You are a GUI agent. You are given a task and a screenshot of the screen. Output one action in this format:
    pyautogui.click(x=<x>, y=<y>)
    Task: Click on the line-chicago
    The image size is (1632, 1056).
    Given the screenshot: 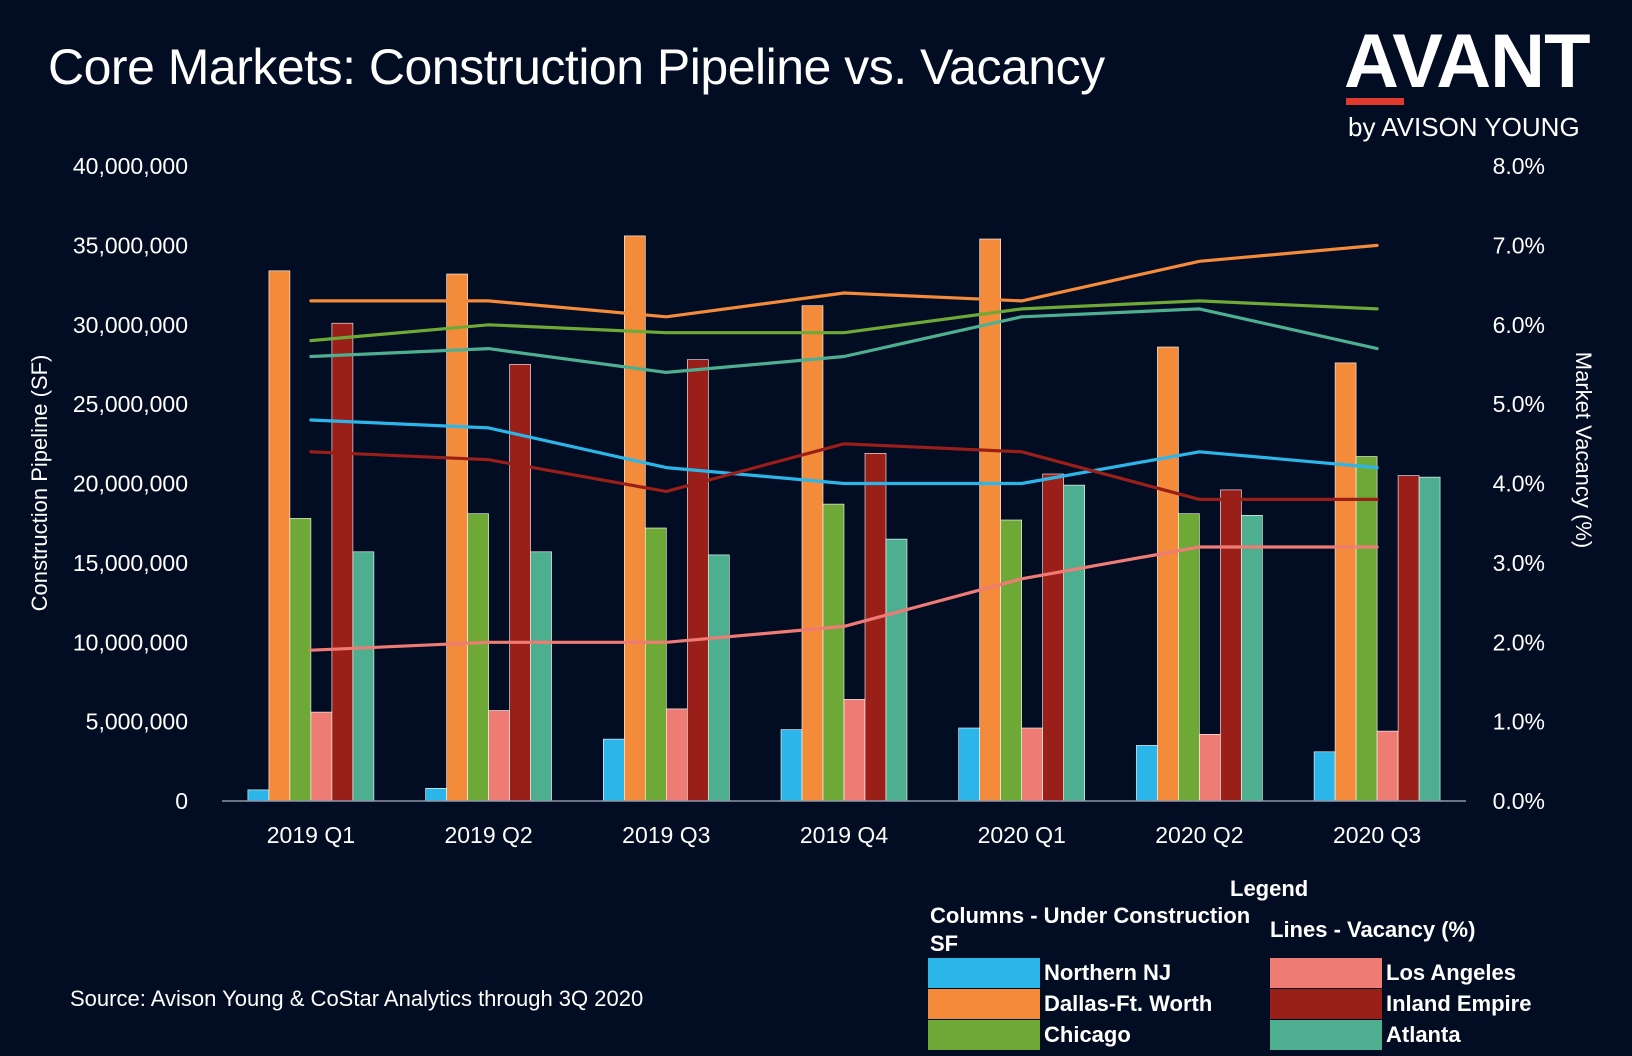 What is the action you would take?
    pyautogui.click(x=844, y=321)
    